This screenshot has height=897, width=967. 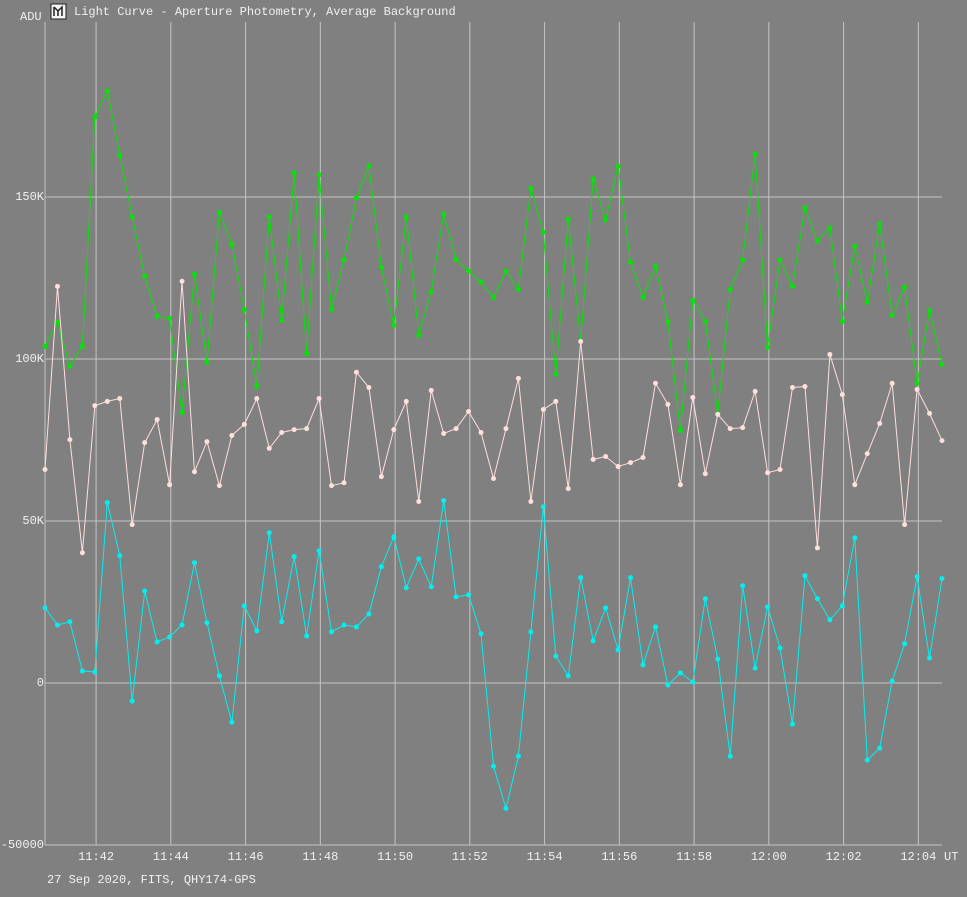 I want to click on y-tick-label: 100K, so click(x=30, y=359).